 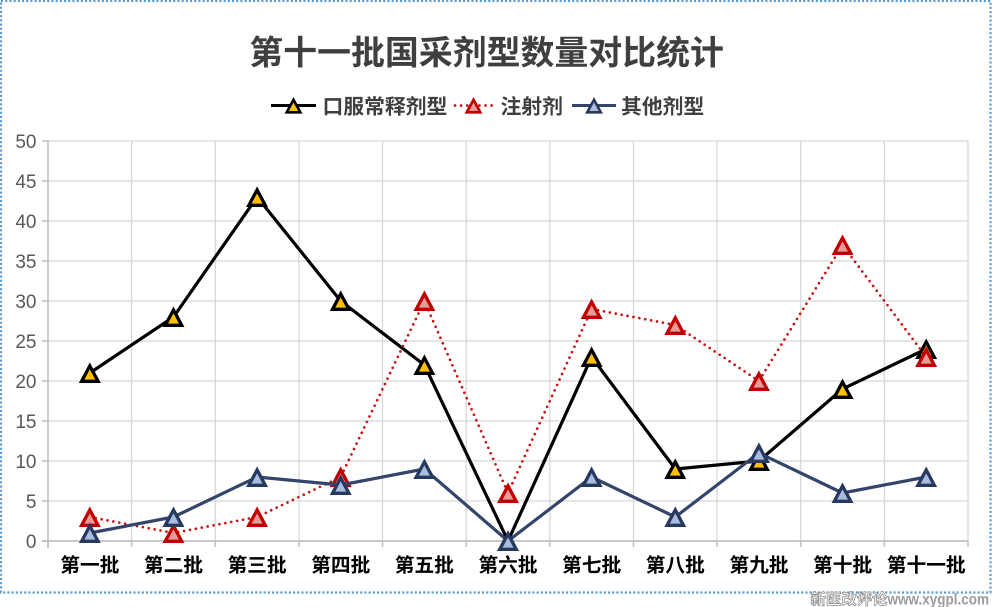 I want to click on svg-text: 0, so click(x=31, y=542).